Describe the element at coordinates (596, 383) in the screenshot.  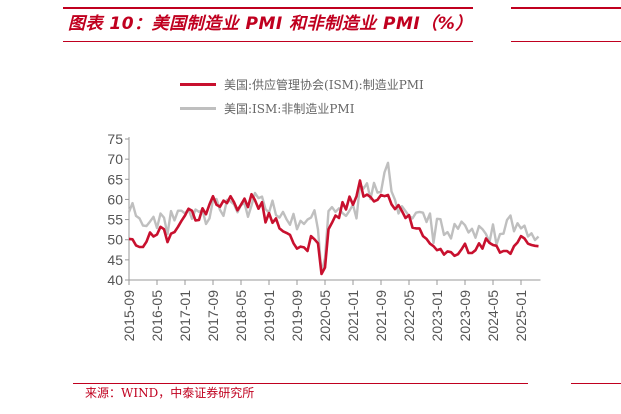
I see `source-rule-right` at that location.